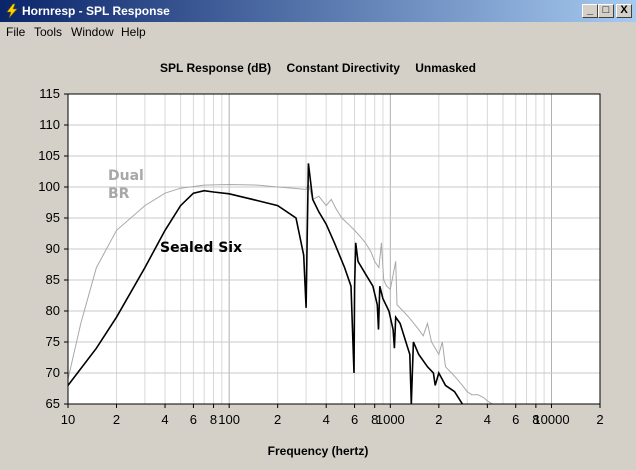 The height and width of the screenshot is (470, 636). I want to click on menu-bar: File Tools Window Help, so click(318, 32).